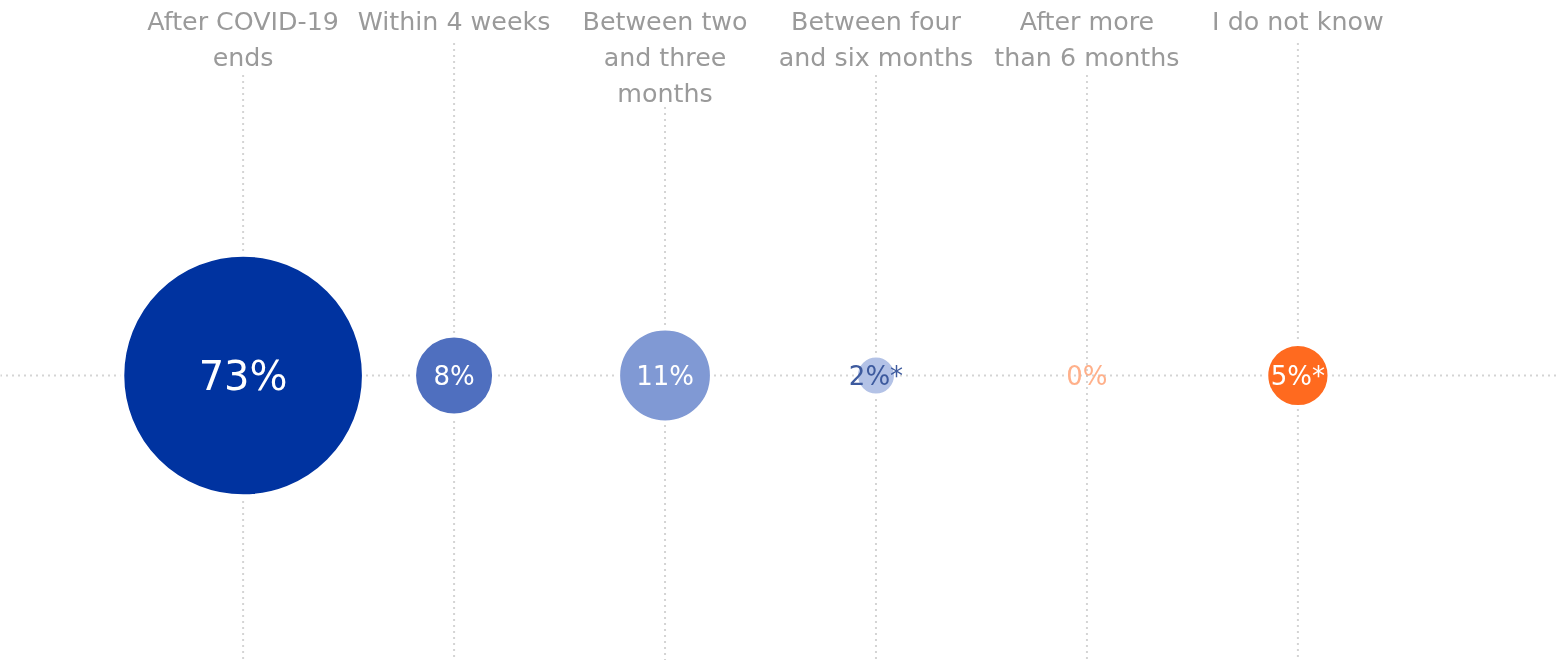 This screenshot has height=660, width=1559. I want to click on data-label: 0%, so click(1087, 375).